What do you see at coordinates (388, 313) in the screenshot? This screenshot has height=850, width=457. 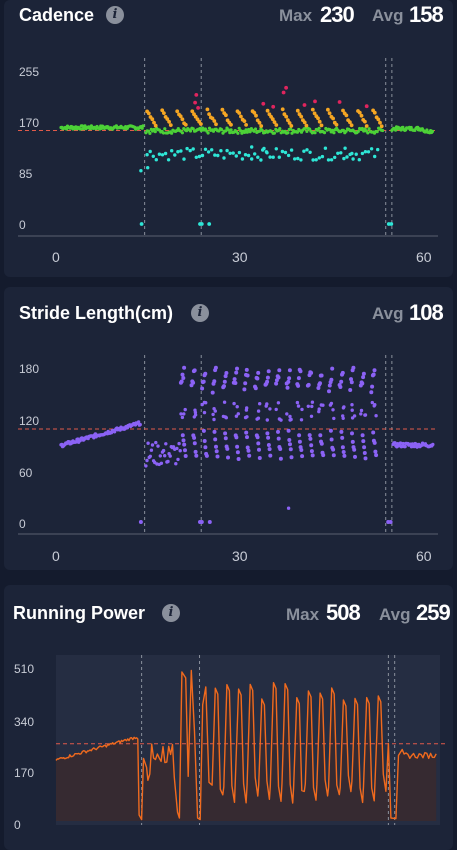 I see `stride-avg-label: Avg` at bounding box center [388, 313].